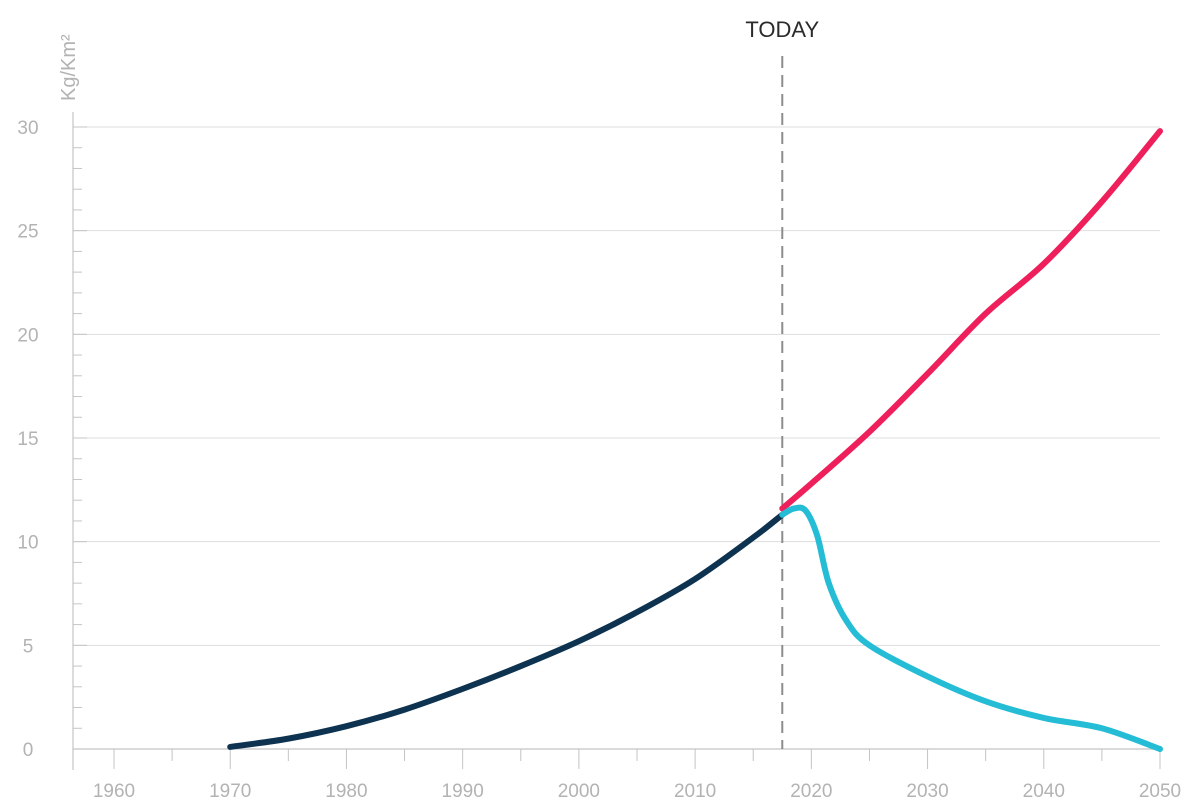  What do you see at coordinates (114, 791) in the screenshot?
I see `x-tick-label: 1960` at bounding box center [114, 791].